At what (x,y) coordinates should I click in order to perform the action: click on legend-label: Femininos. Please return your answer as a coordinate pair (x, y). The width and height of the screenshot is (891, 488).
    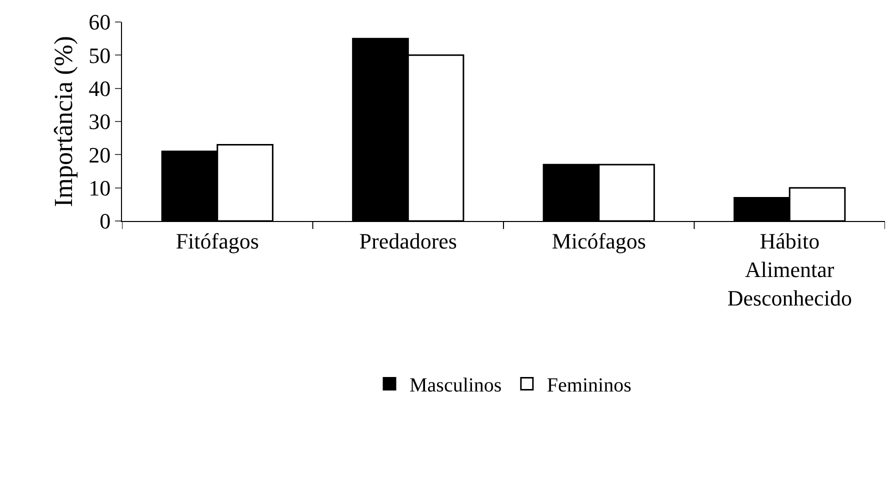
    Looking at the image, I should click on (589, 385).